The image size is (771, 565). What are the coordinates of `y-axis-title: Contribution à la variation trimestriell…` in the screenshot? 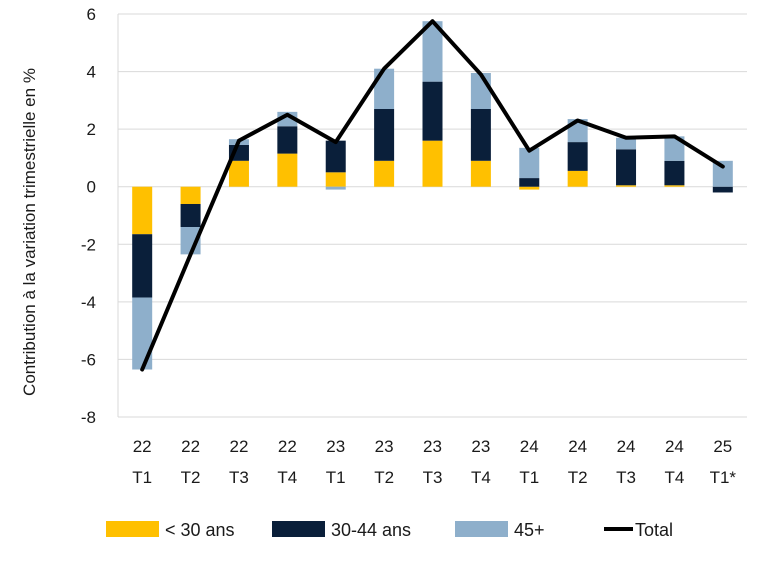 It's located at (29, 232).